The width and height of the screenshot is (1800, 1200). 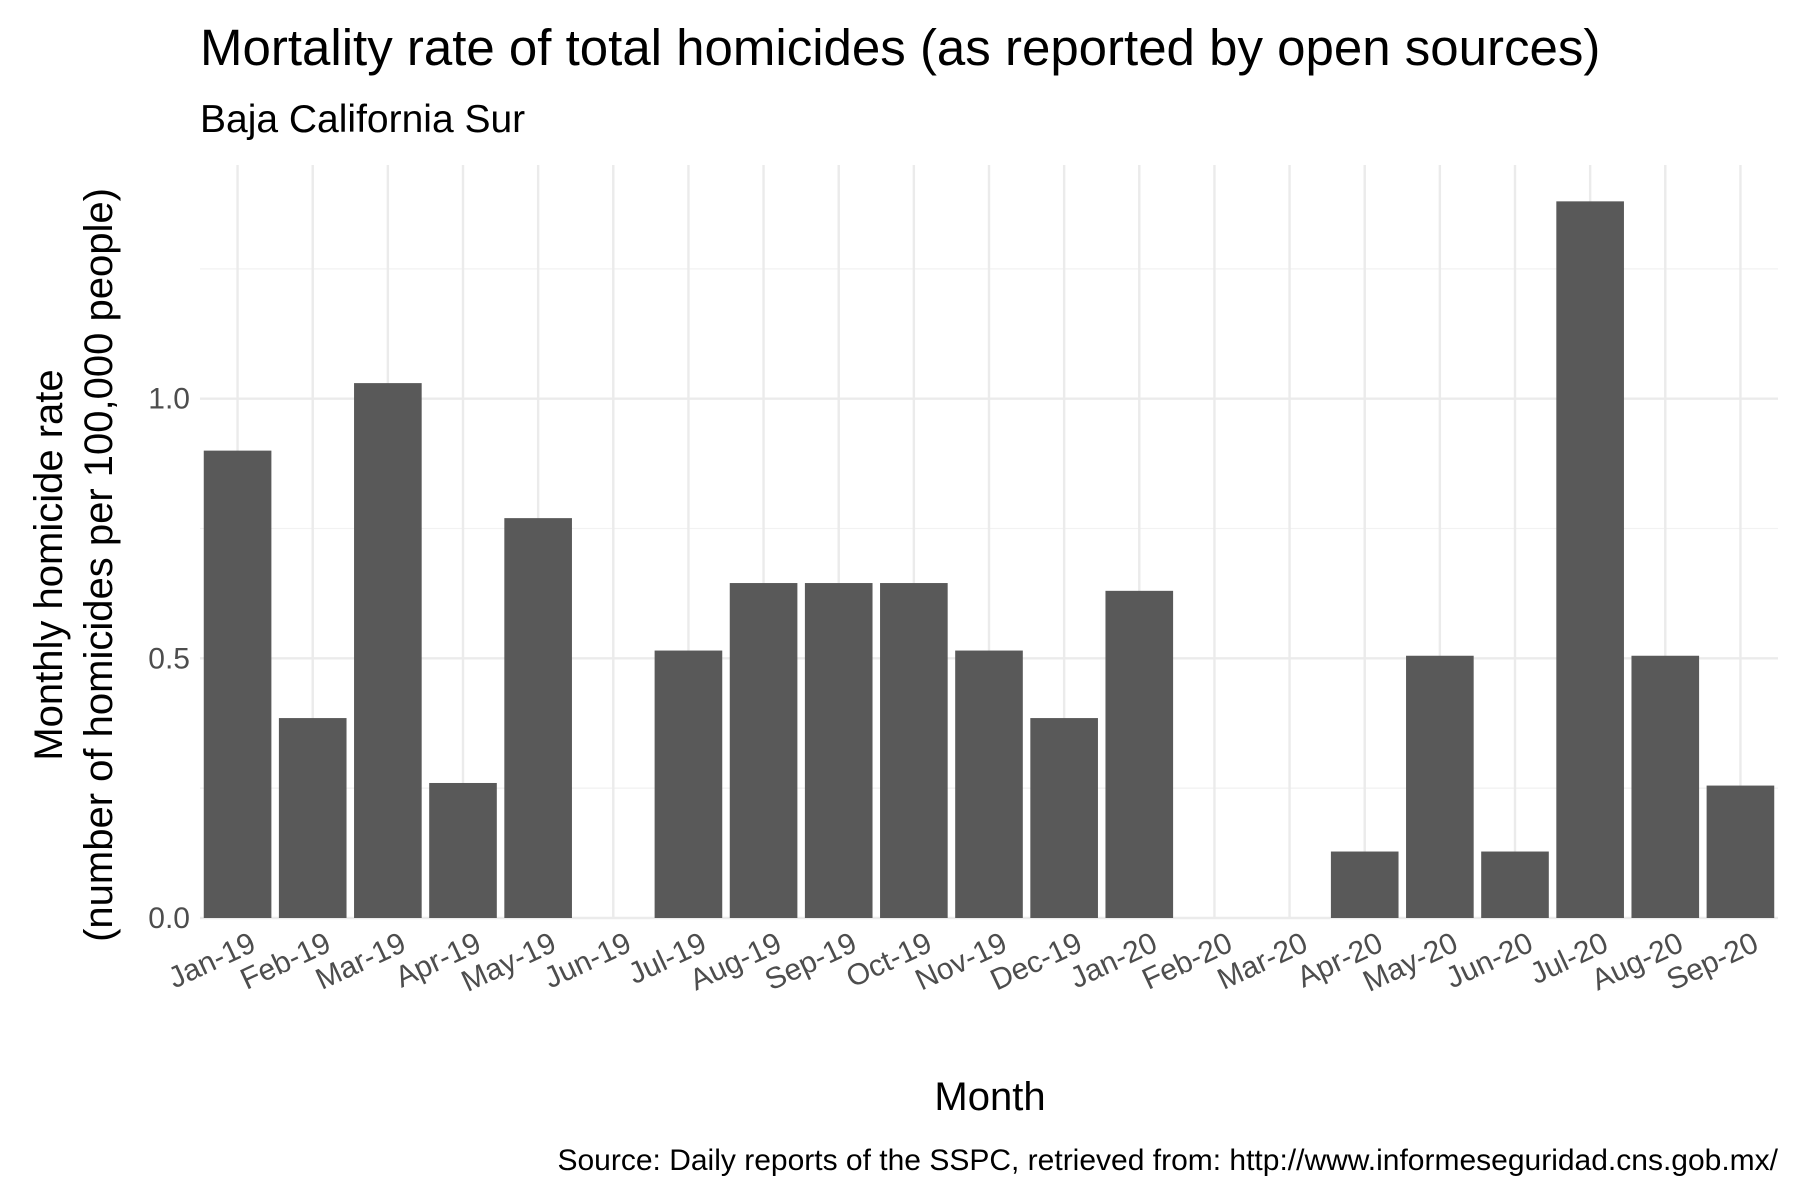 I want to click on y-axis-title-line-1: Monthly homicide rate, so click(x=49, y=564).